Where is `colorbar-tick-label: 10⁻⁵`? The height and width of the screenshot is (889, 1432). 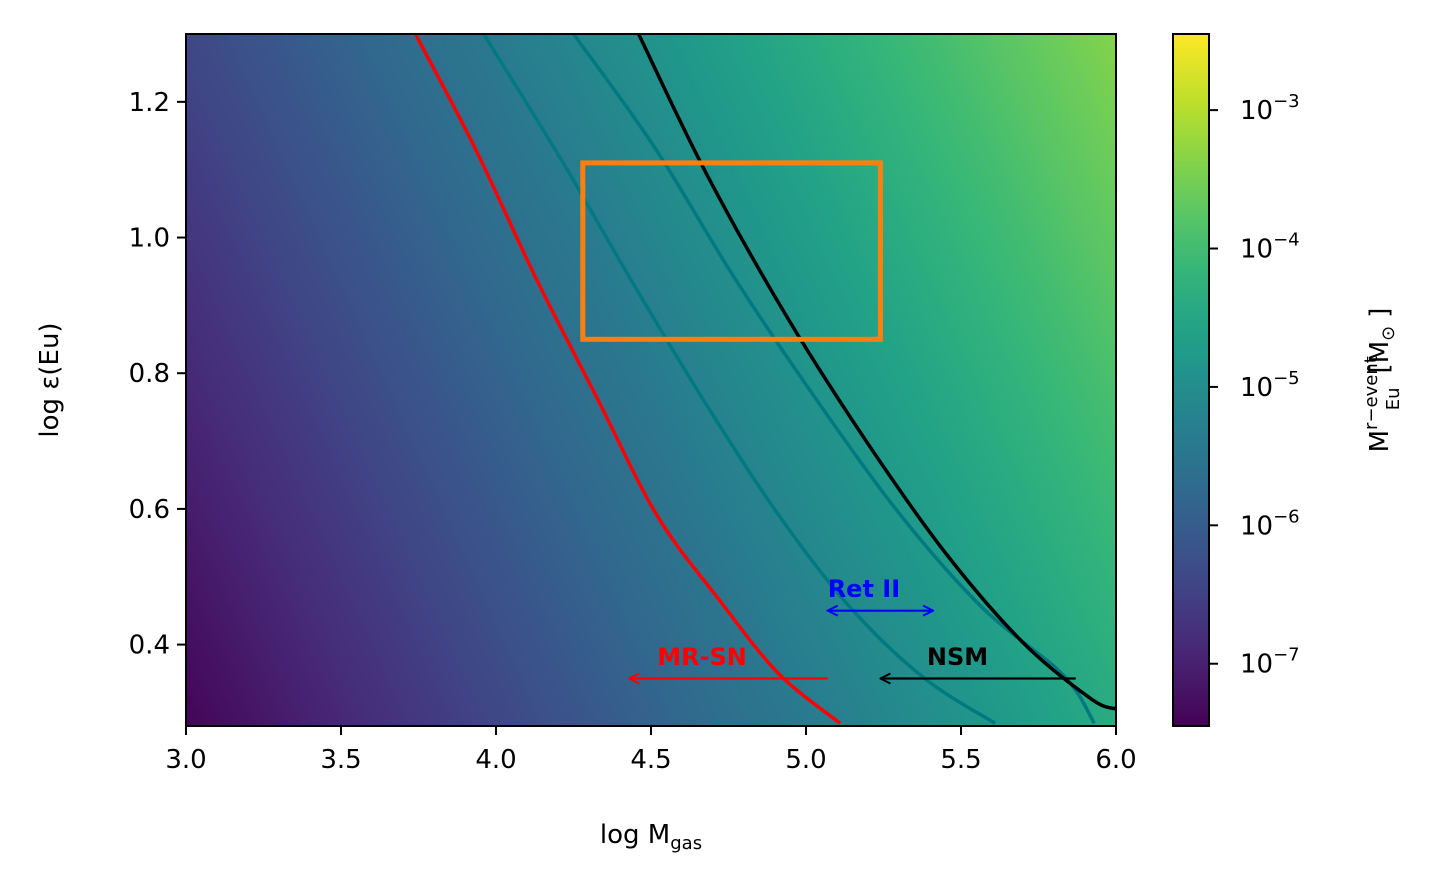 colorbar-tick-label: 10⁻⁵ is located at coordinates (1270, 385).